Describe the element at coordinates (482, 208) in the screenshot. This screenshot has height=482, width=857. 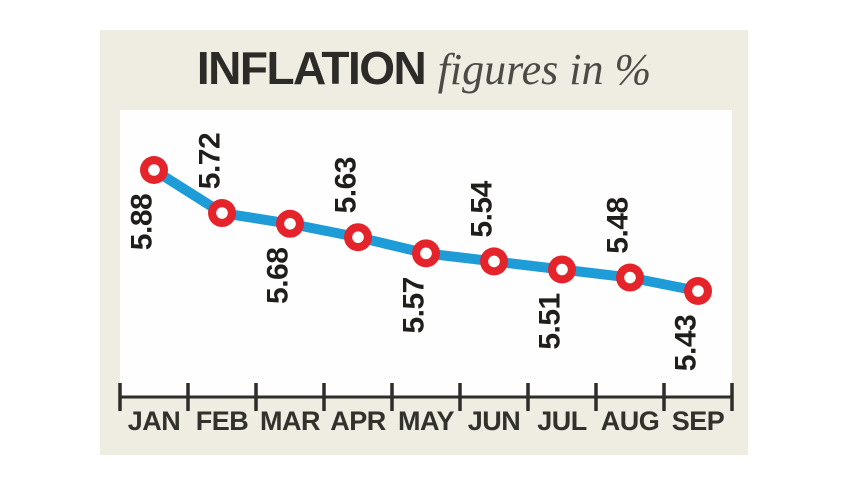
I see `value-label: 5.54` at that location.